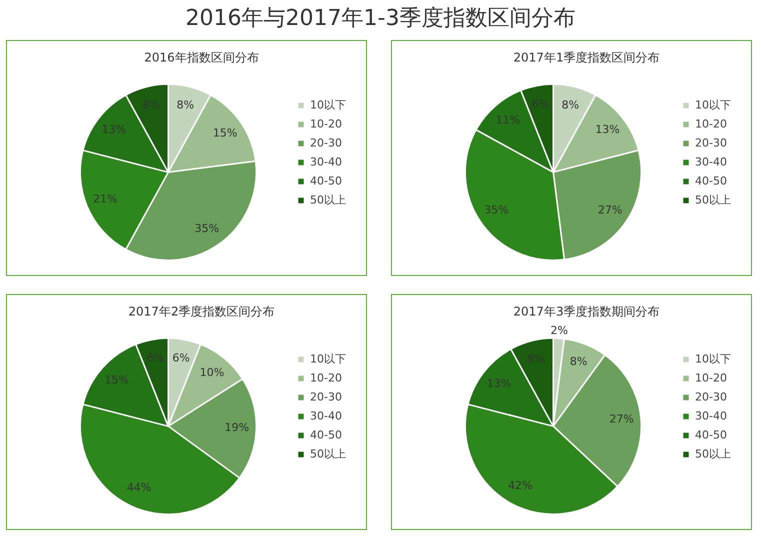 This screenshot has height=537, width=761. Describe the element at coordinates (201, 311) in the screenshot. I see `chart-title: 2017年2季度指数区间分布` at that location.